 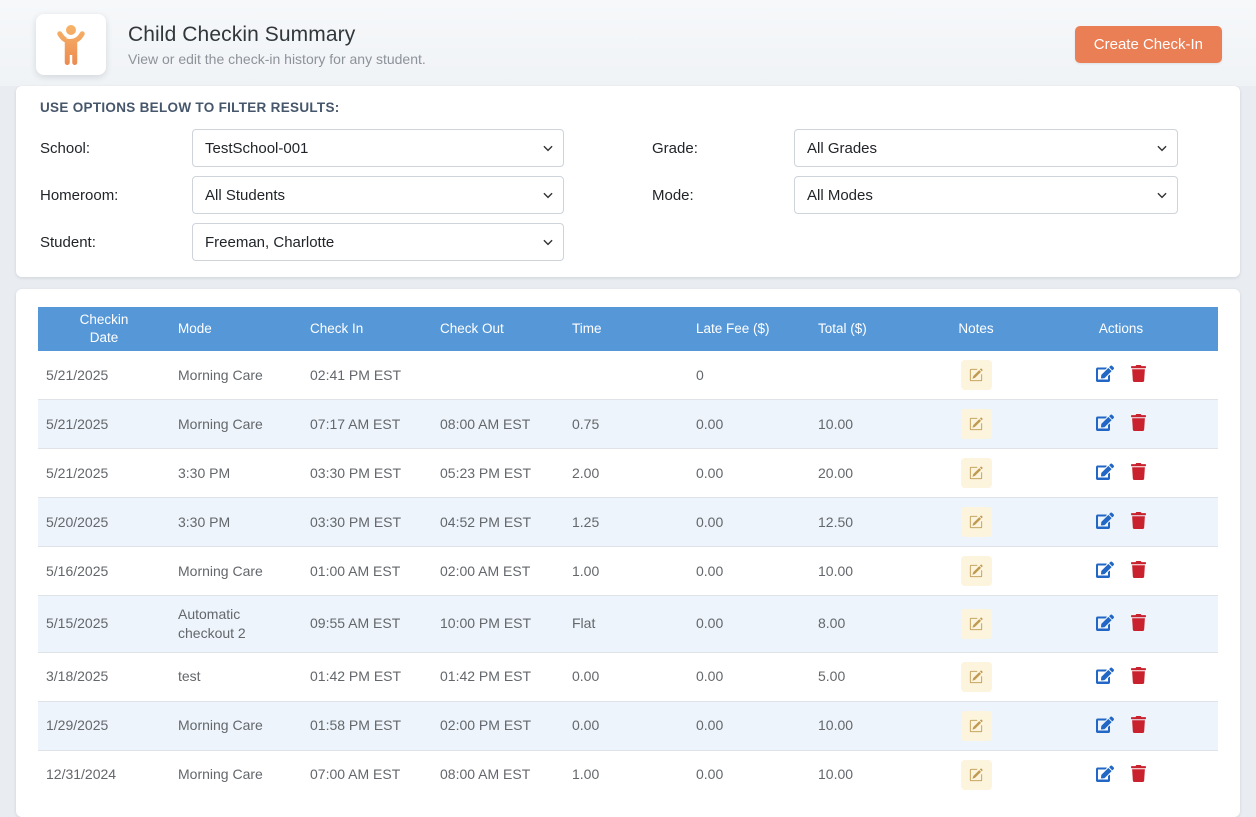 What do you see at coordinates (378, 148) in the screenshot?
I see `school-select: TestSchool-001` at bounding box center [378, 148].